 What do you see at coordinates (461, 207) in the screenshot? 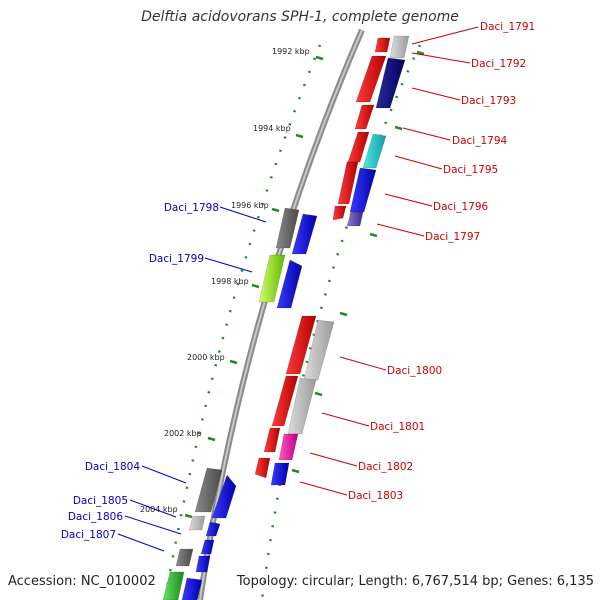
I see `gene-label: Daci_1796` at bounding box center [461, 207].